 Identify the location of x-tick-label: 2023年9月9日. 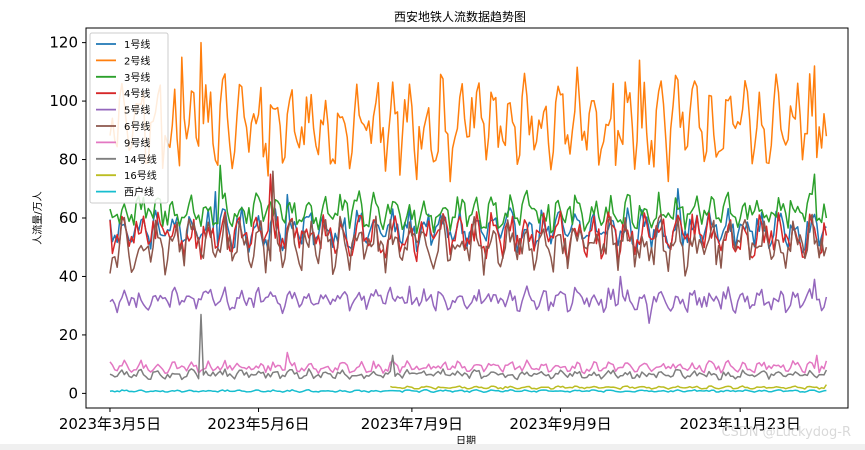
(560, 424).